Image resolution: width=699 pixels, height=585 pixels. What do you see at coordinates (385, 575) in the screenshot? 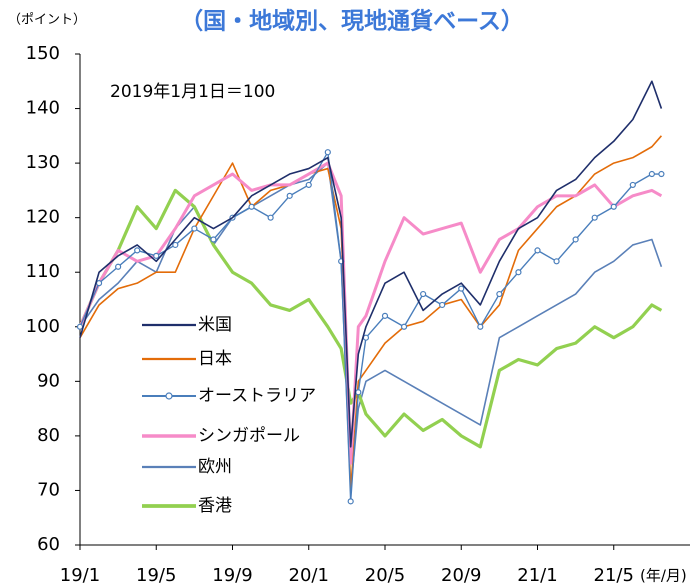
I see `x-tick-label: 20/5` at bounding box center [385, 575].